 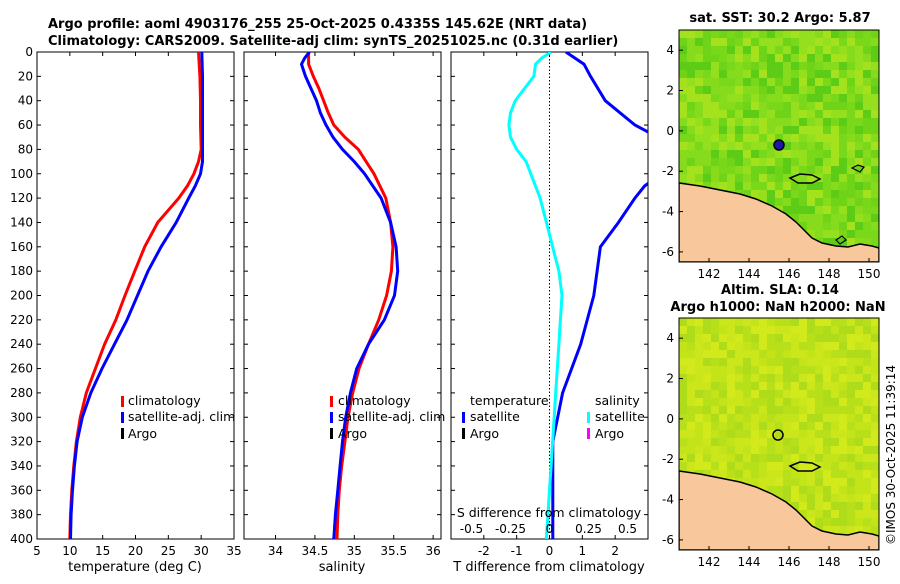 I want to click on depth-tick-label: 300, so click(x=21, y=417).